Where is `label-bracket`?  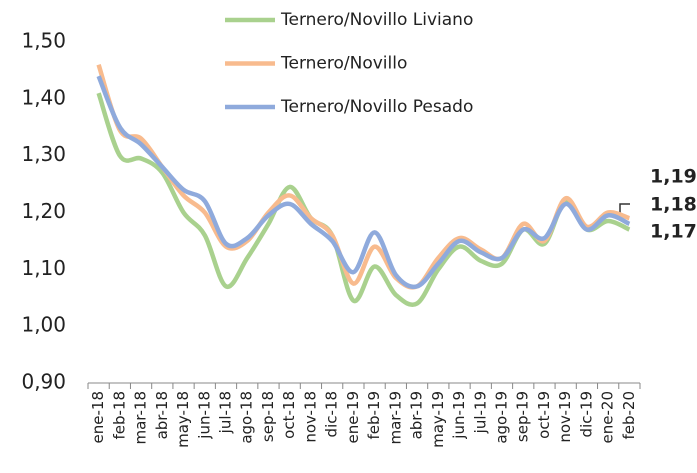 label-bracket is located at coordinates (624, 208).